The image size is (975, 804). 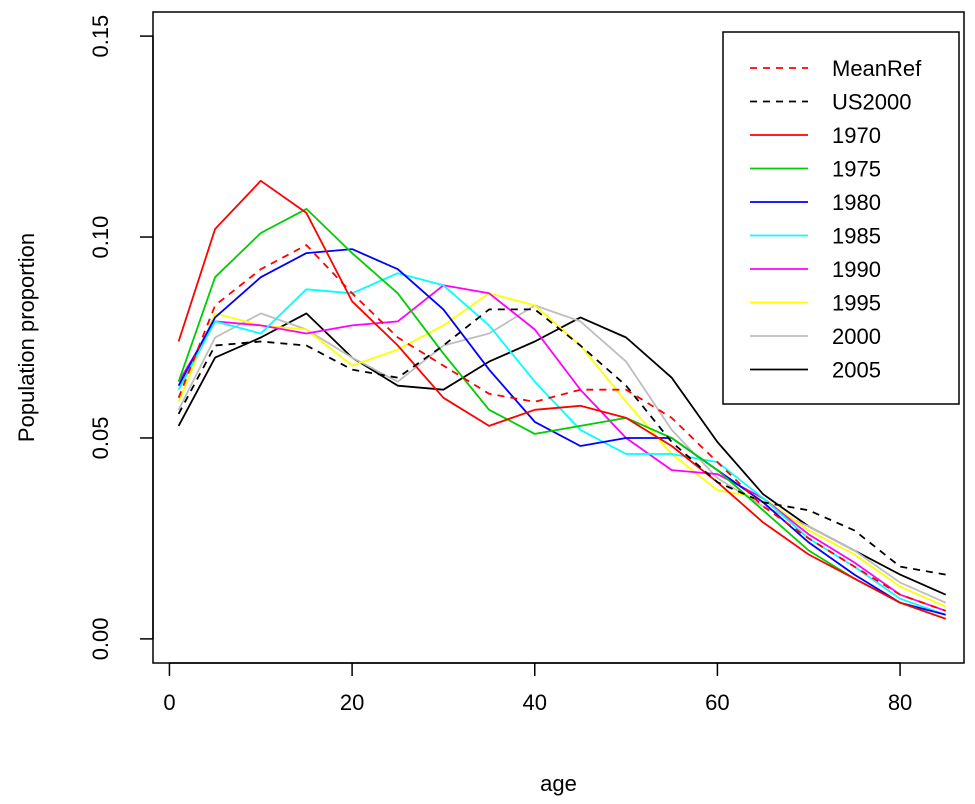 What do you see at coordinates (100, 438) in the screenshot?
I see `y-tick-label: 0.05` at bounding box center [100, 438].